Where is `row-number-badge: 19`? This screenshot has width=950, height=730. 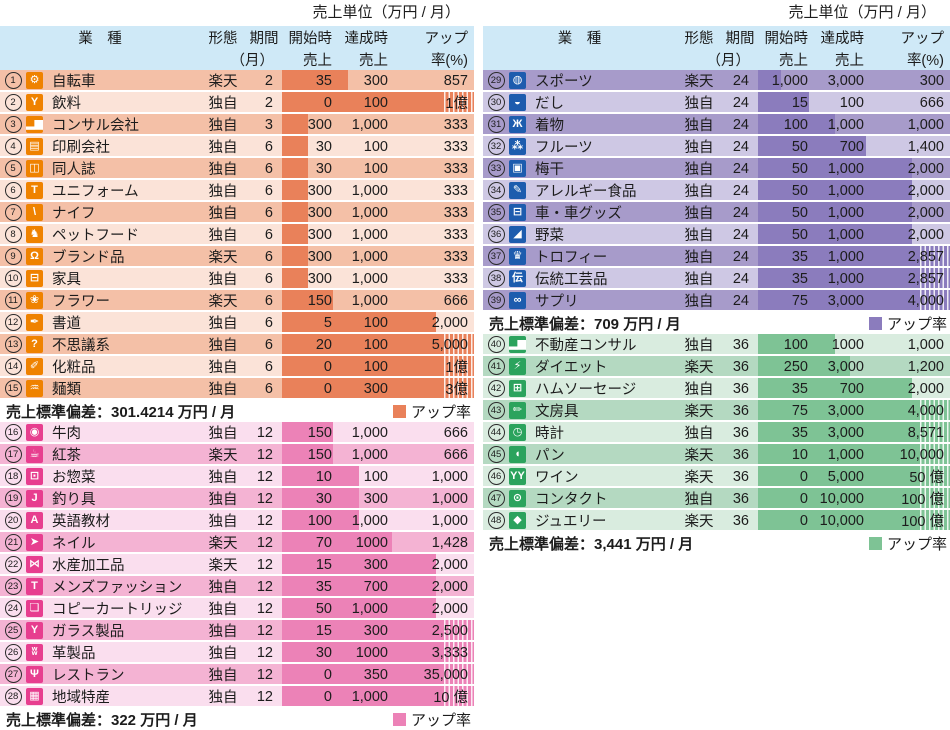
row-number-badge: 19 is located at coordinates (13, 498).